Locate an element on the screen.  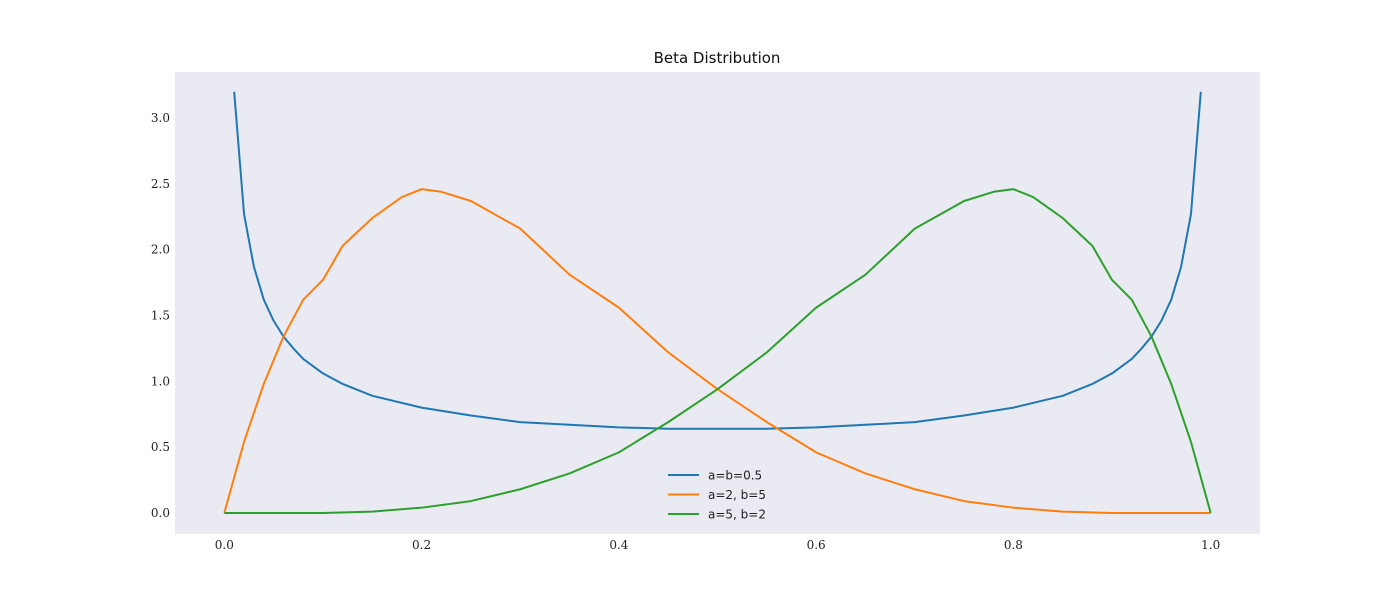
y-axis-ticks: 0.0 0.5 1.0 1.5 2.0 2.5 3.0 is located at coordinates (160, 315).